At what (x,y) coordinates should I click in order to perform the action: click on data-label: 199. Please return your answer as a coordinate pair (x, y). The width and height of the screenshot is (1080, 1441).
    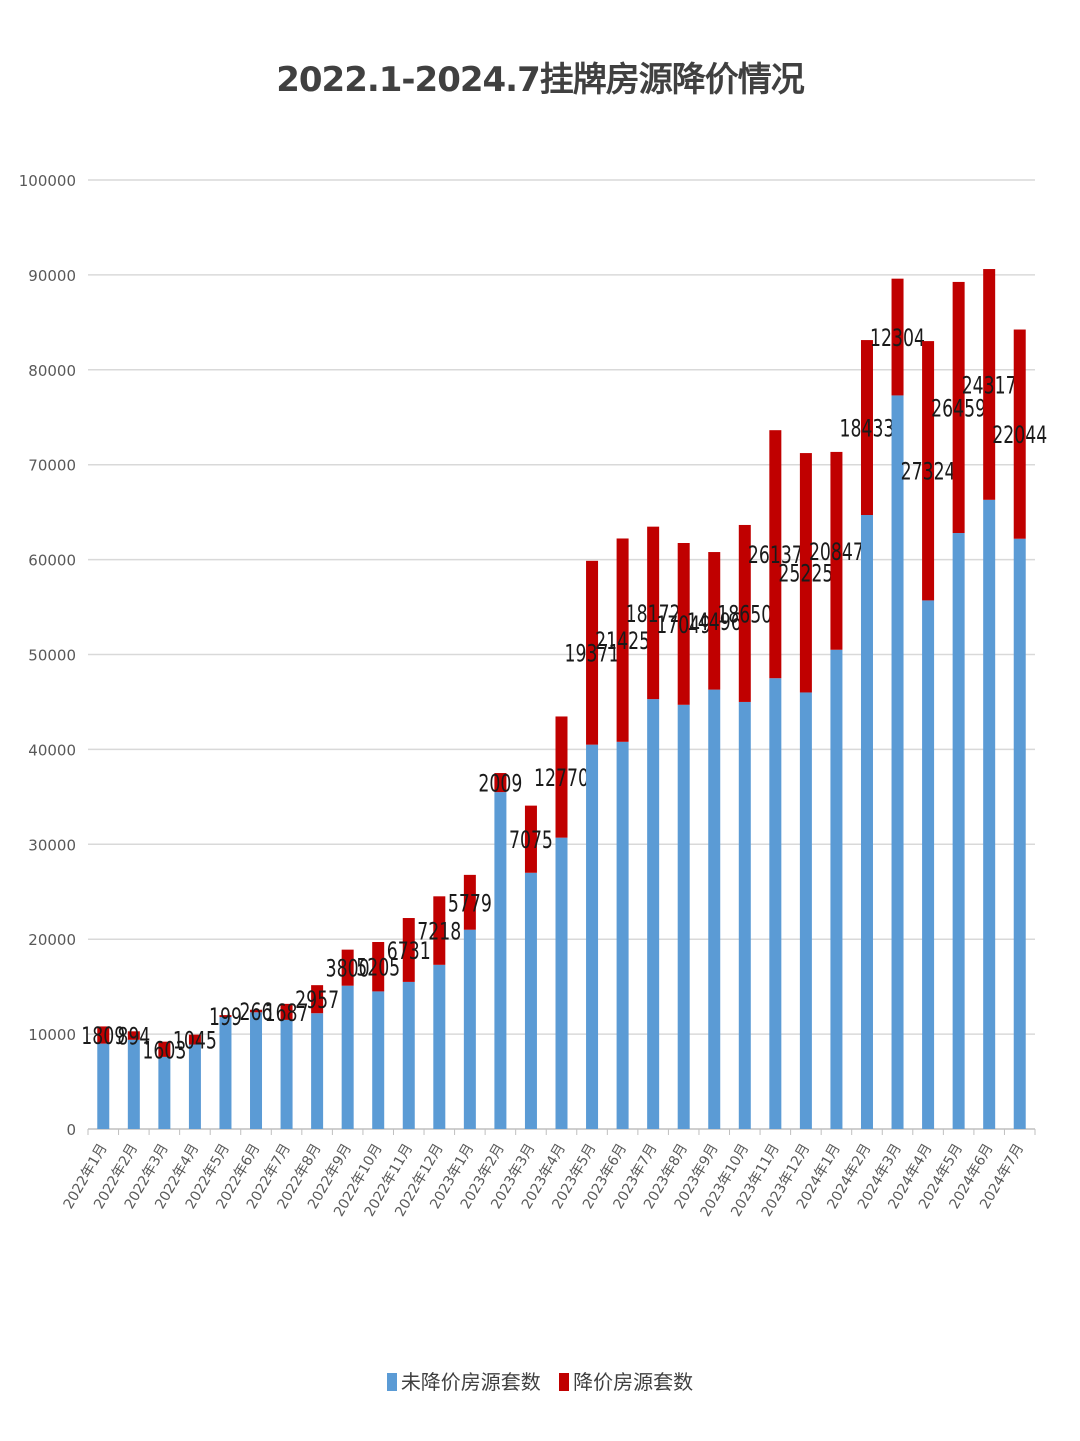
    Looking at the image, I should click on (225, 1017).